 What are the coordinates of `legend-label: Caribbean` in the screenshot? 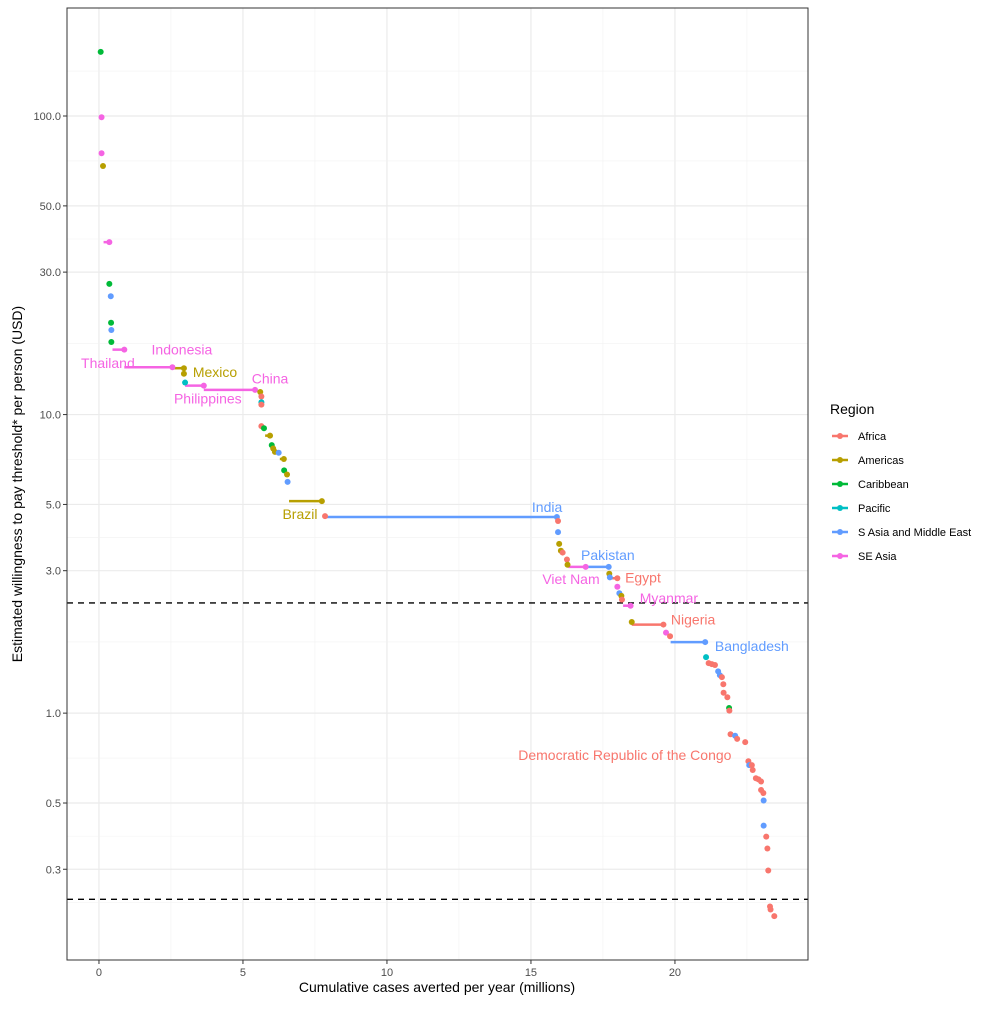 It's located at (883, 485).